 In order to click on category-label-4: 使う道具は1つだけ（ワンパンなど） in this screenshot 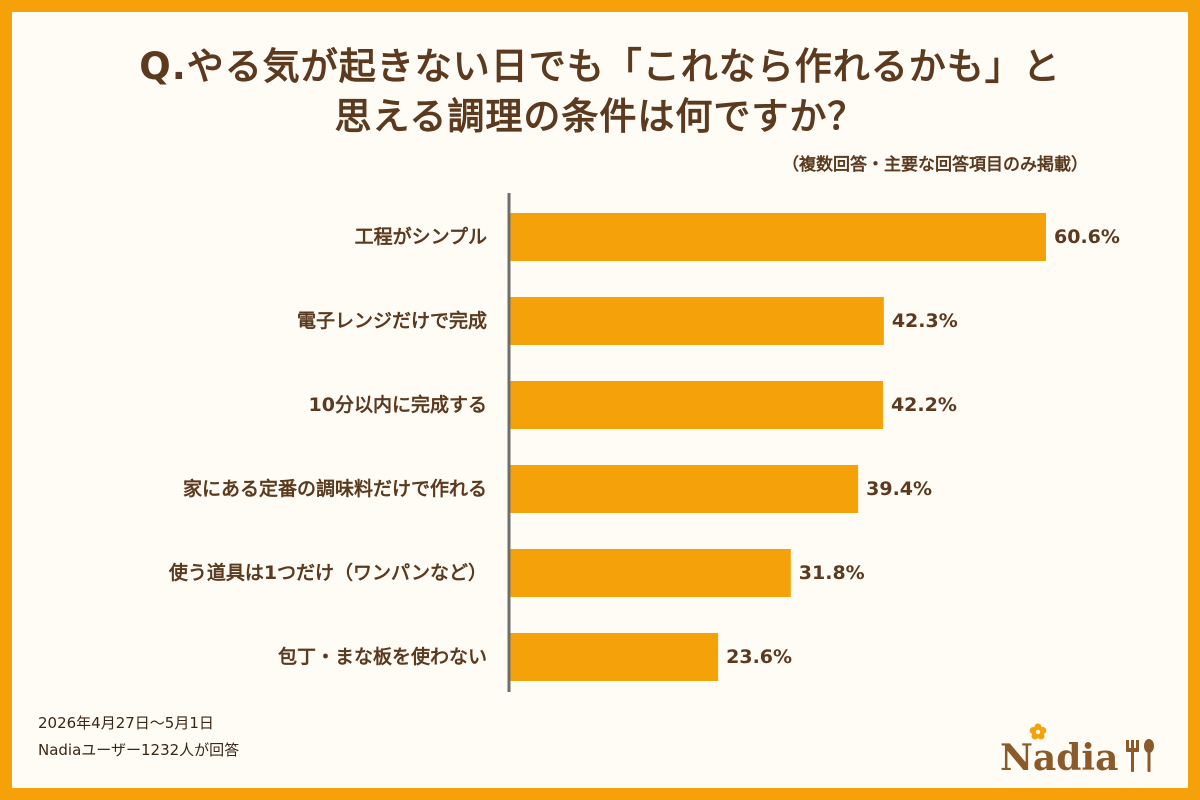, I will do `click(327, 572)`.